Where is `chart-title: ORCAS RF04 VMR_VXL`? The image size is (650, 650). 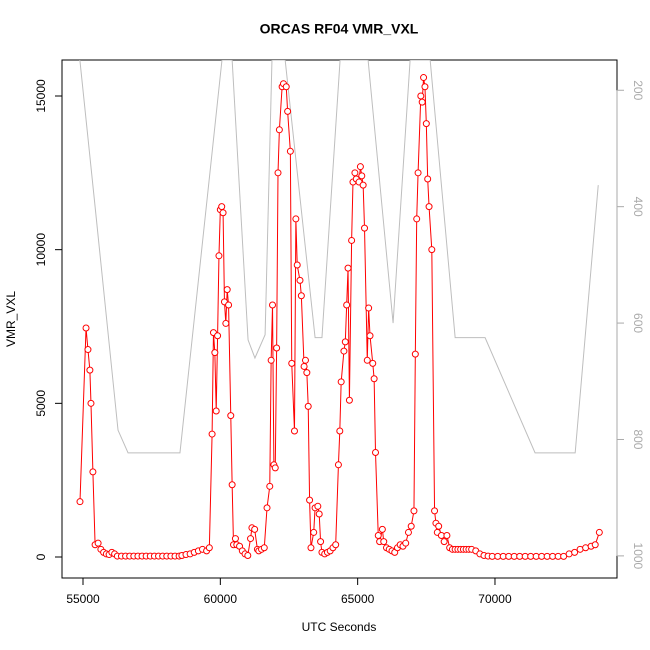 chart-title: ORCAS RF04 VMR_VXL is located at coordinates (339, 29).